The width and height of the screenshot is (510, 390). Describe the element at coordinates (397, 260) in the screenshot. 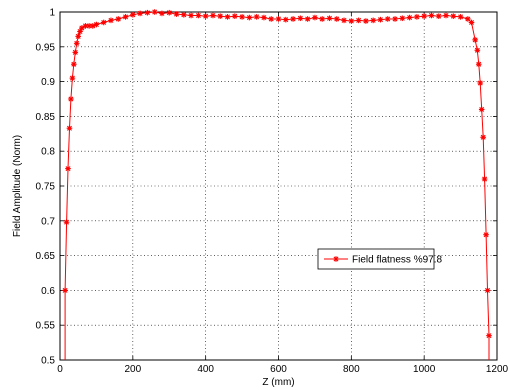

I see `legend-entry-label: Field flatness %97.8` at that location.